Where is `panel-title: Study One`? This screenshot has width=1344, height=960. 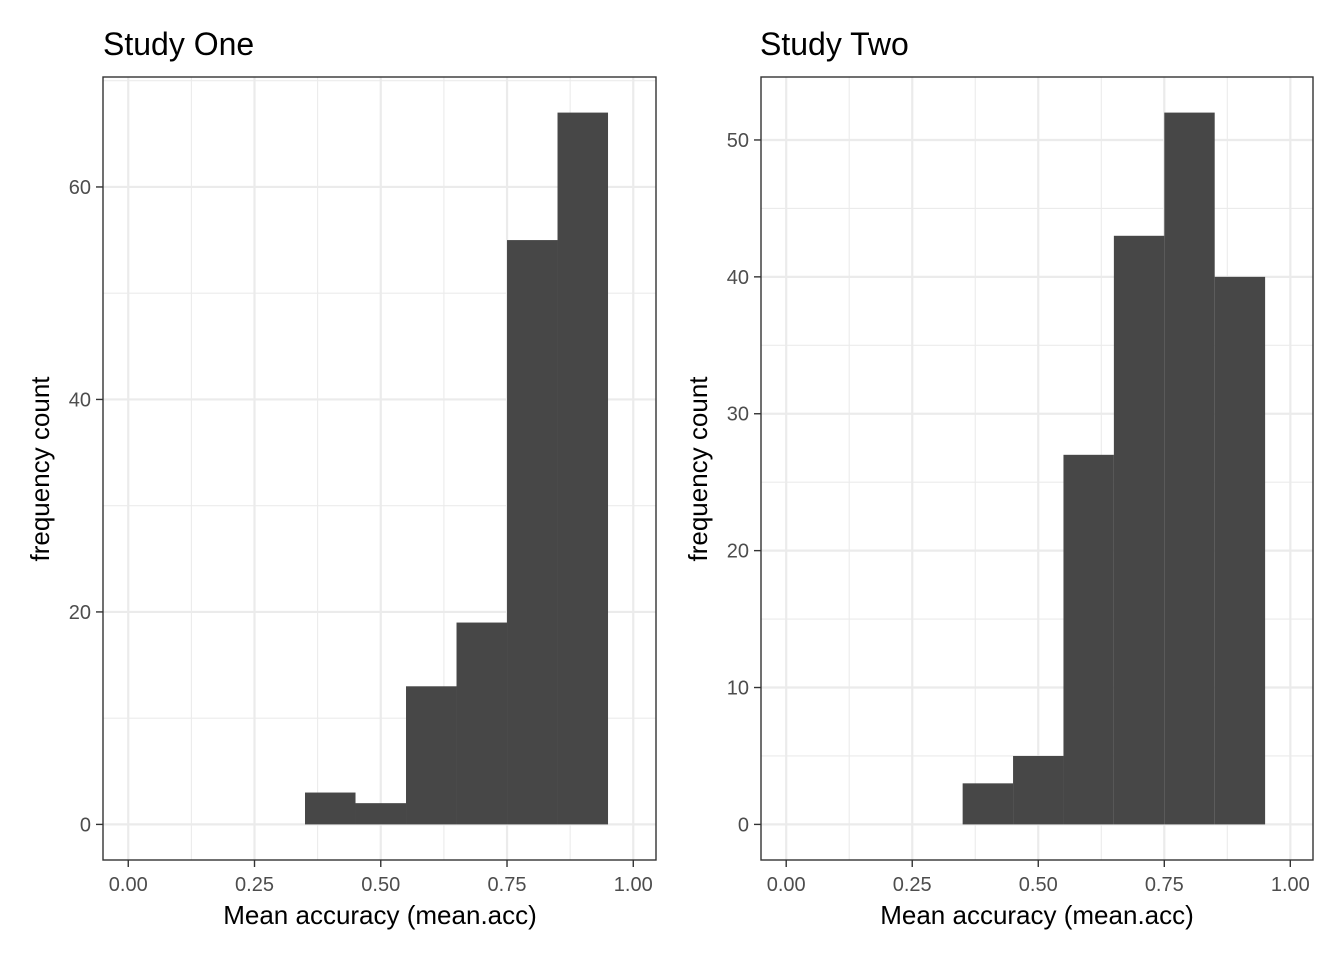
panel-title: Study One is located at coordinates (178, 44).